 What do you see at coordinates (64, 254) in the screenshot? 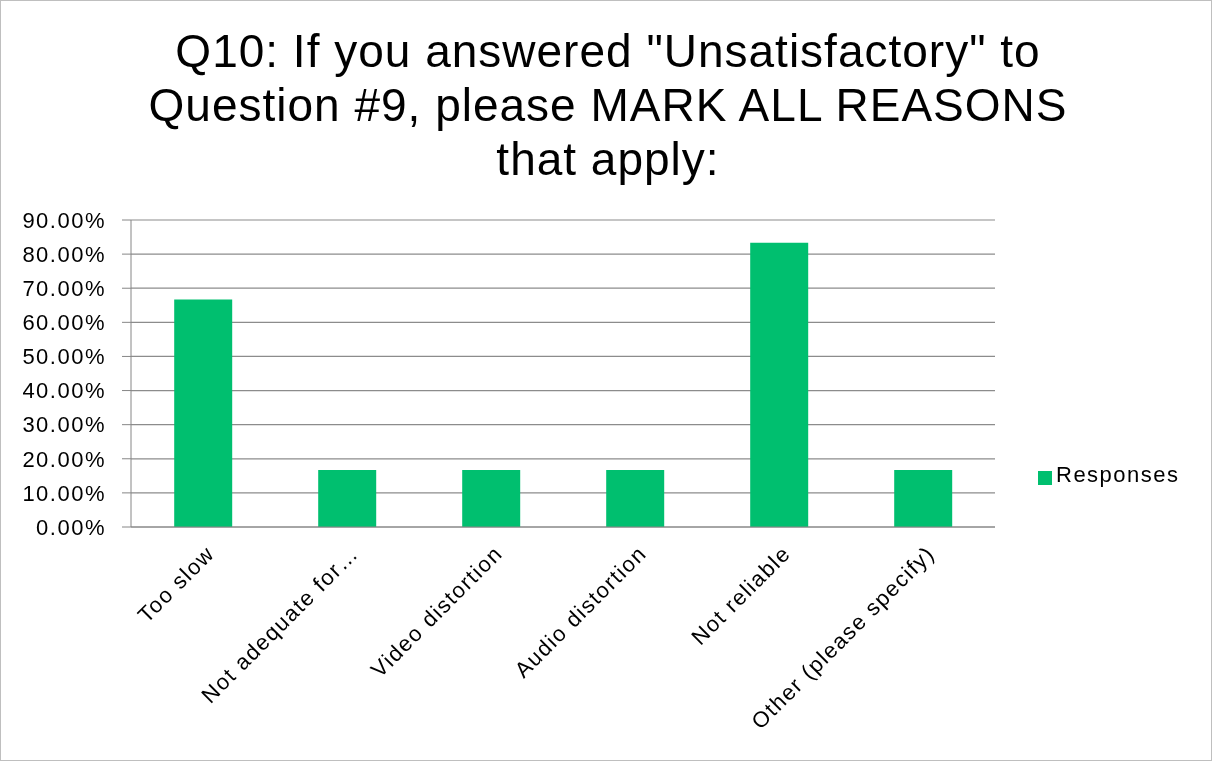
I see `y-tick-label: 80.00%` at bounding box center [64, 254].